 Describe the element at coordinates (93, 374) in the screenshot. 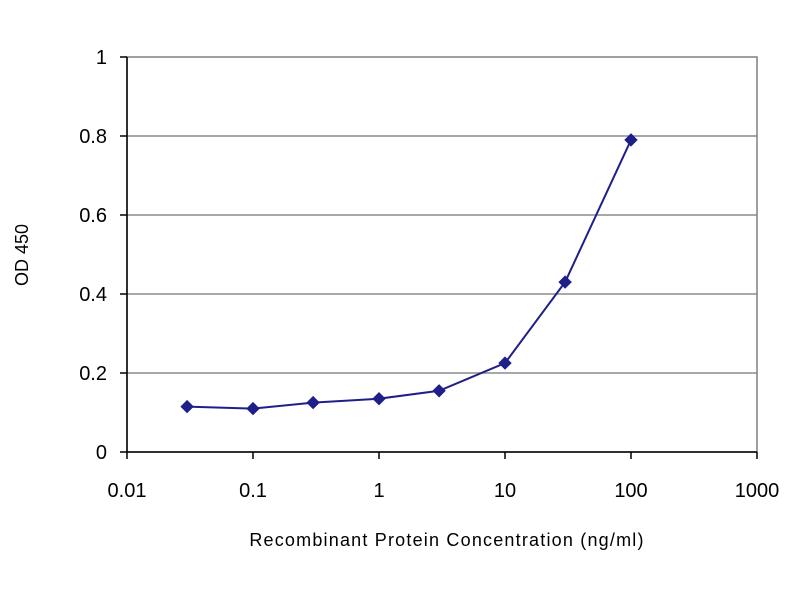

I see `y-tick-label: 0.2` at that location.